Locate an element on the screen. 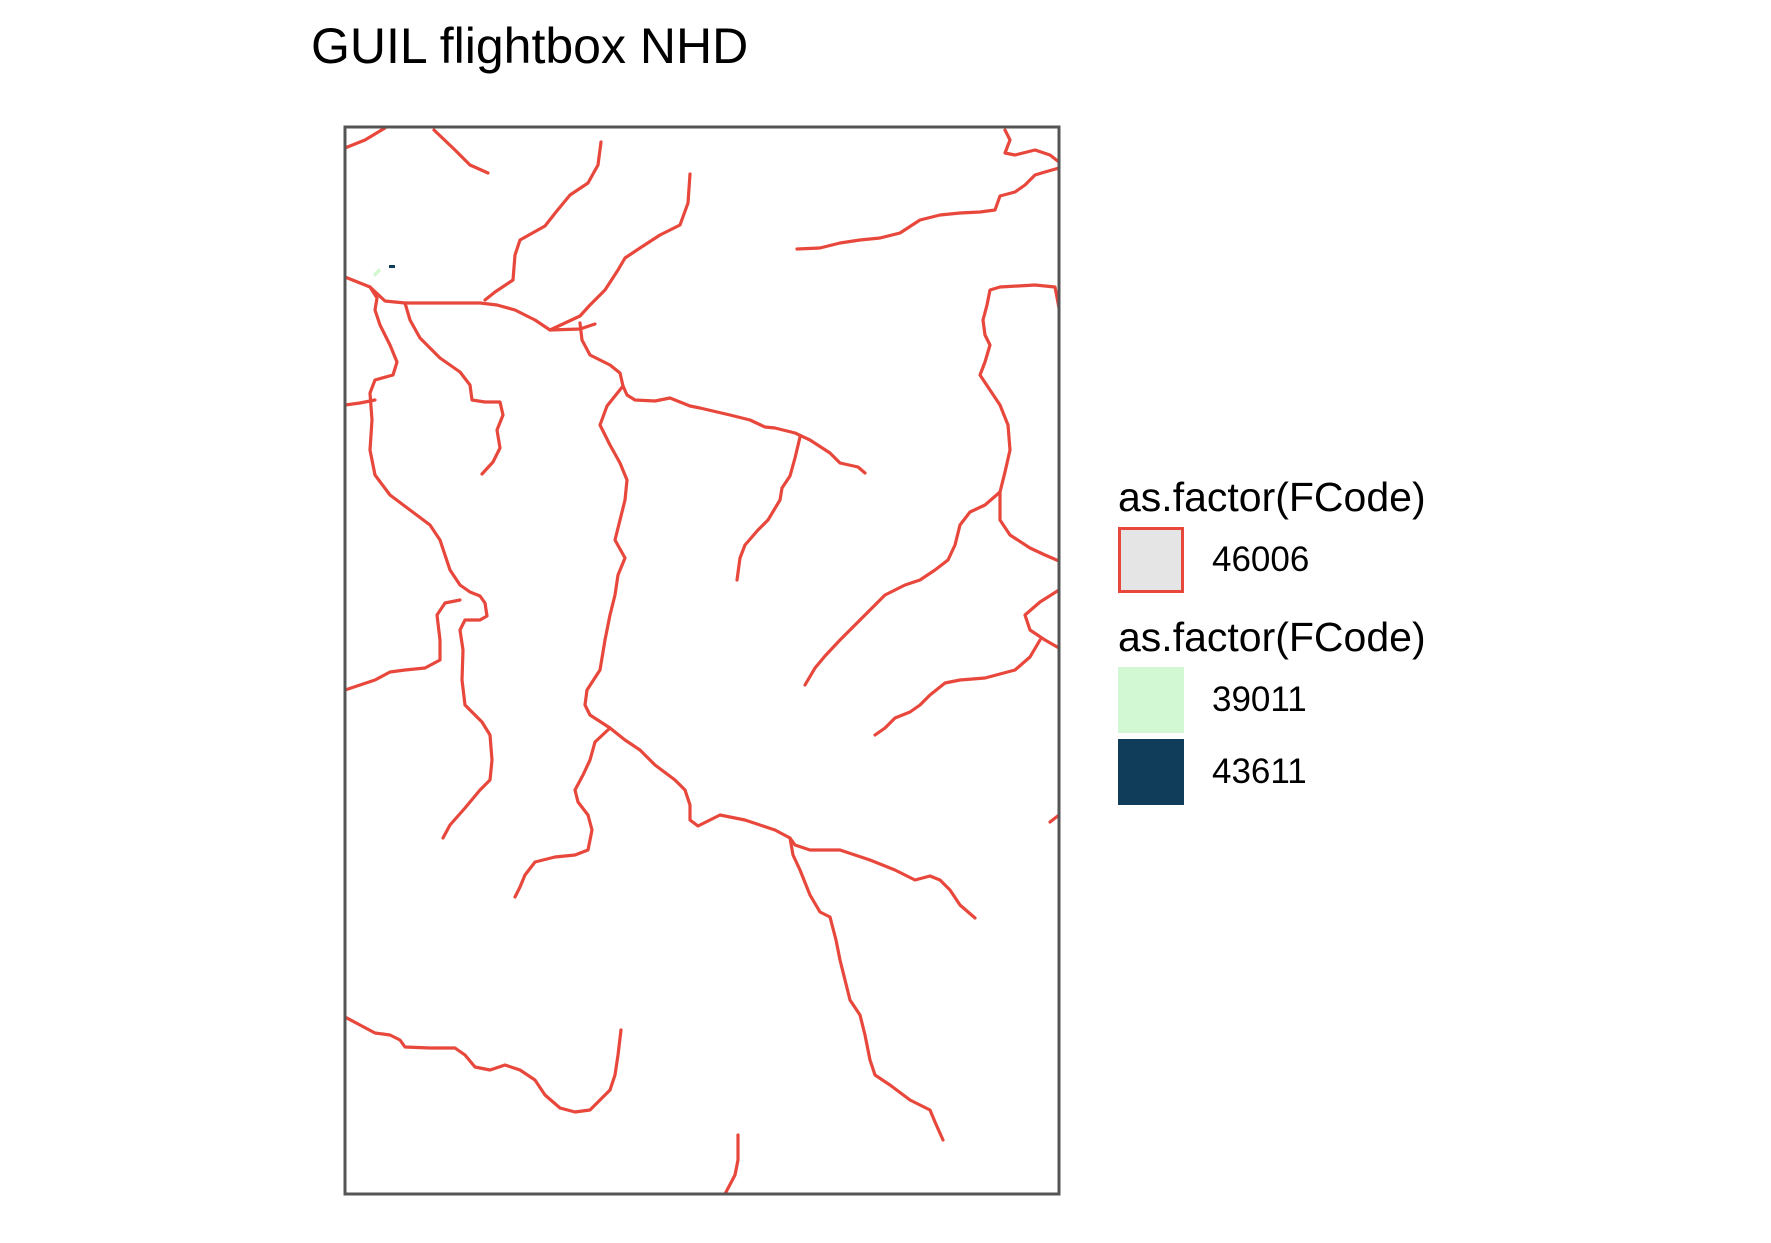 The width and height of the screenshot is (1771, 1243). legend-item-43611: 43611 is located at coordinates (1318, 772).